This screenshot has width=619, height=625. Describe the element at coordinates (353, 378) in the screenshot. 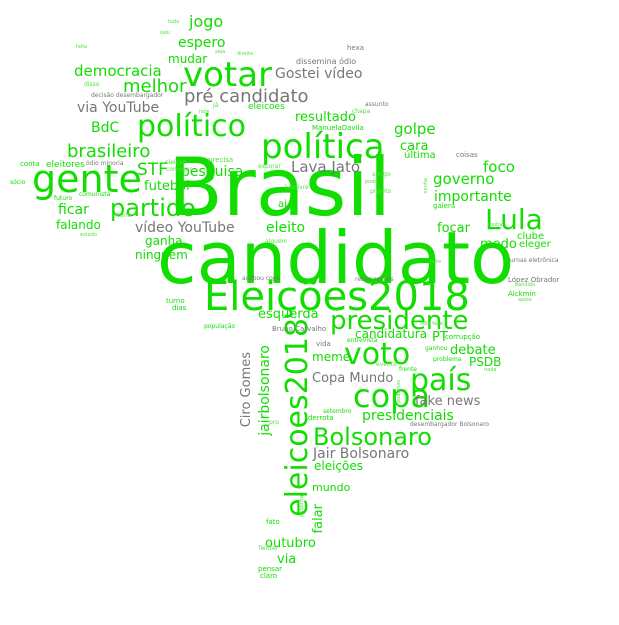

I see `word-copa-mundo: Copa Mundo` at that location.